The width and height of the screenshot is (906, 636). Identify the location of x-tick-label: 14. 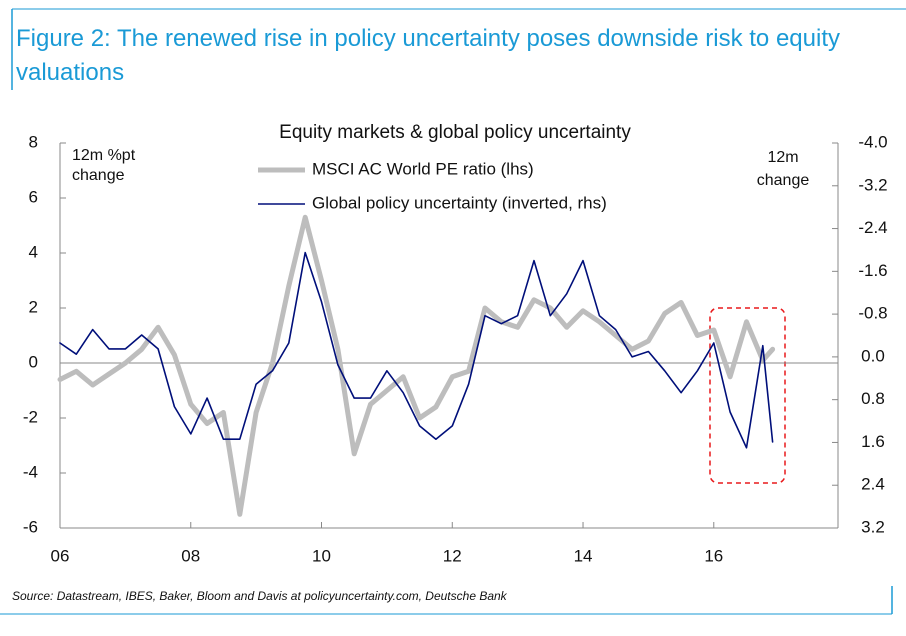
(583, 555).